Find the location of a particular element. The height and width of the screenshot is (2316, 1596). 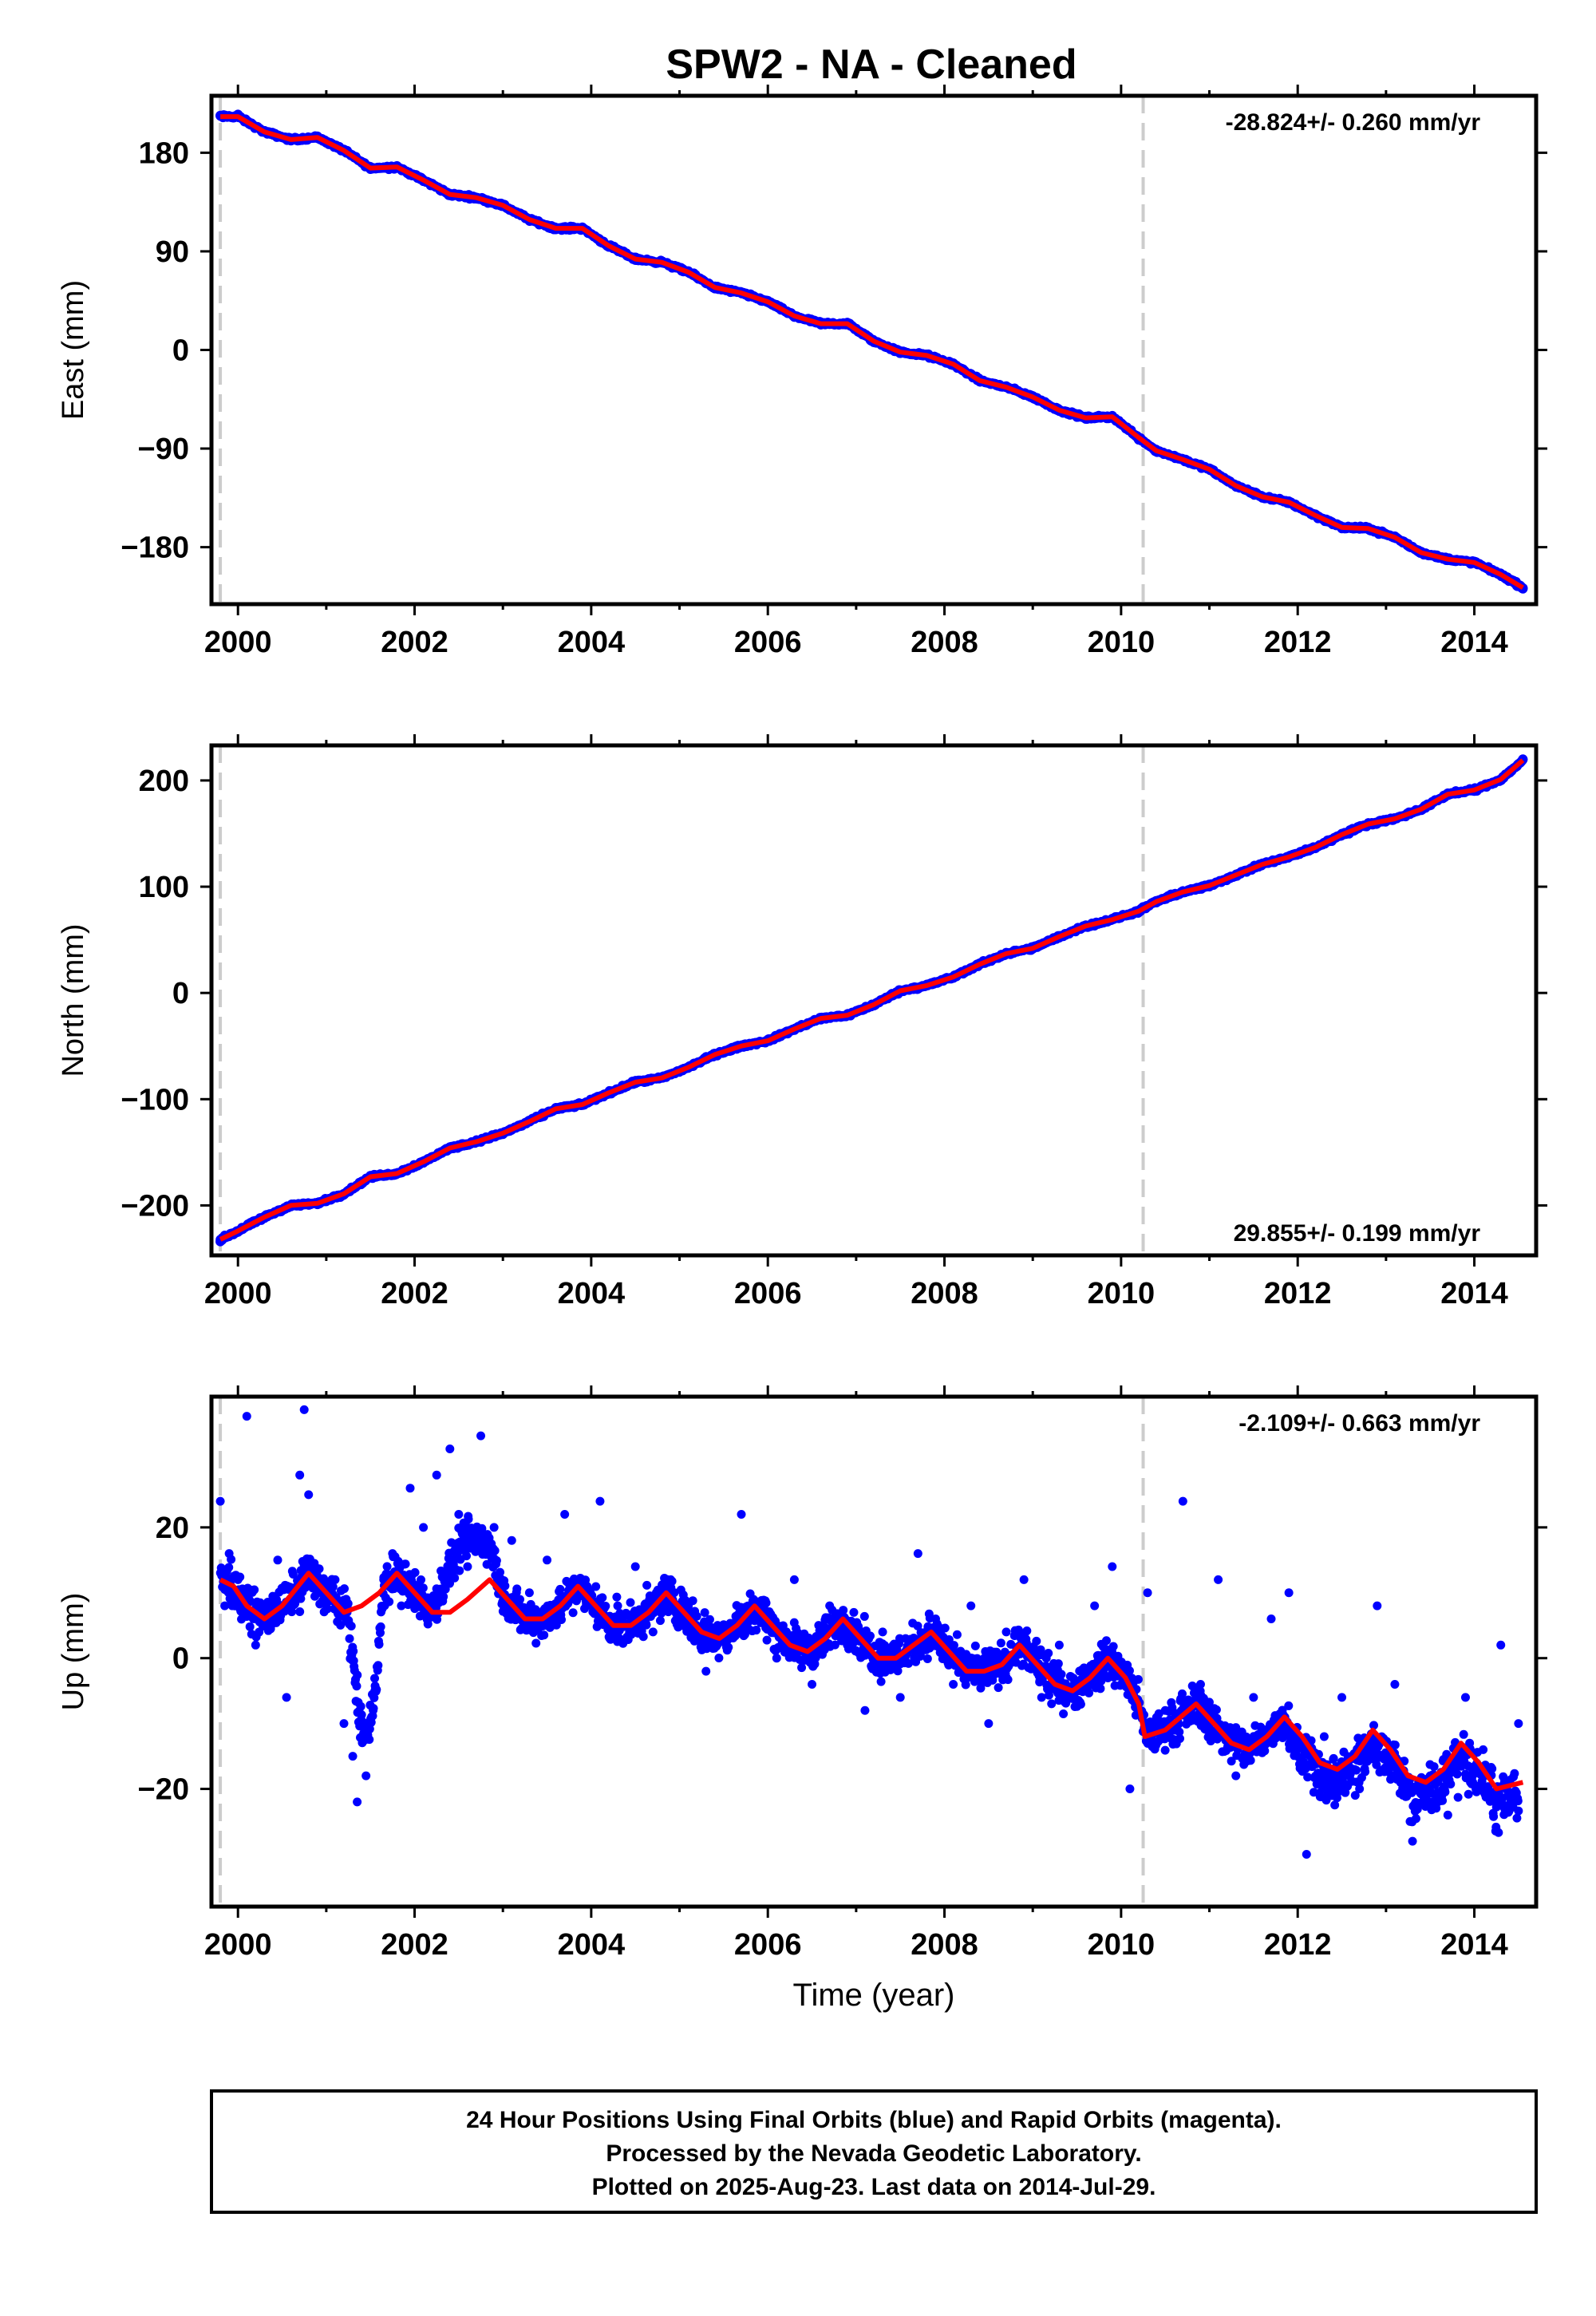

x-tick-label: 2008 is located at coordinates (944, 642).